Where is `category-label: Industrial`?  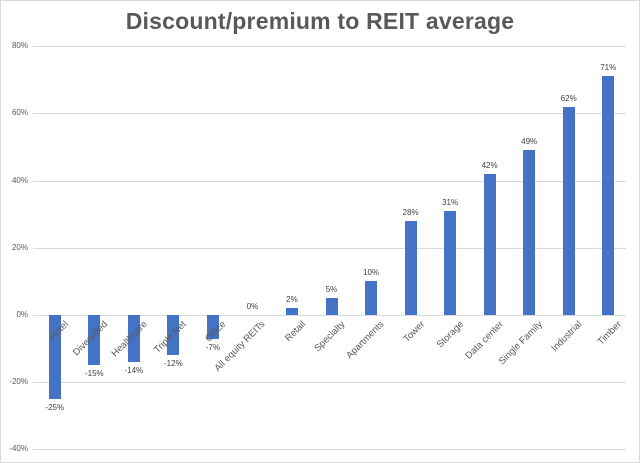 category-label: Industrial is located at coordinates (566, 337).